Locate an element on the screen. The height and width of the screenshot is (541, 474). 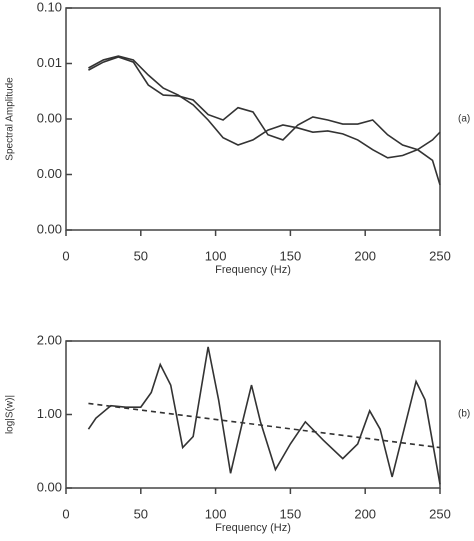
y-tick-label: 0.10 is located at coordinates (49, 7).